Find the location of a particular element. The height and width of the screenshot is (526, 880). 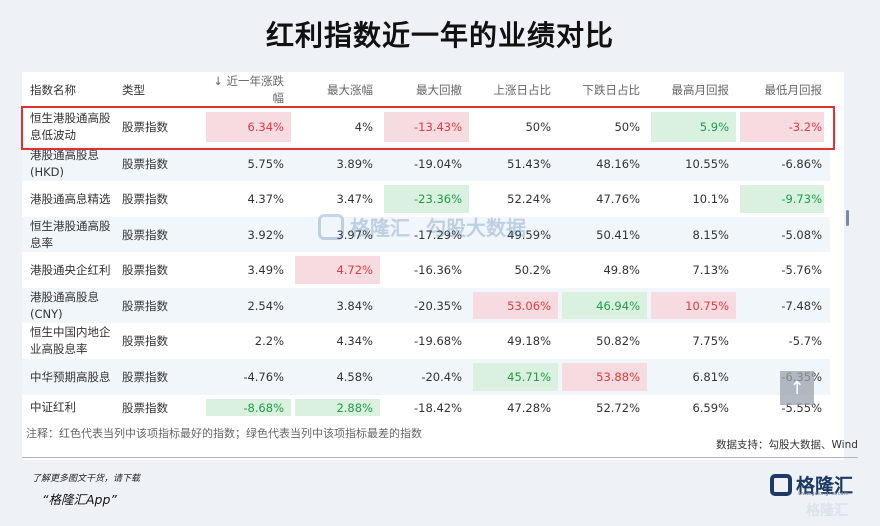

metric-cell: 4.58% is located at coordinates (337, 377).